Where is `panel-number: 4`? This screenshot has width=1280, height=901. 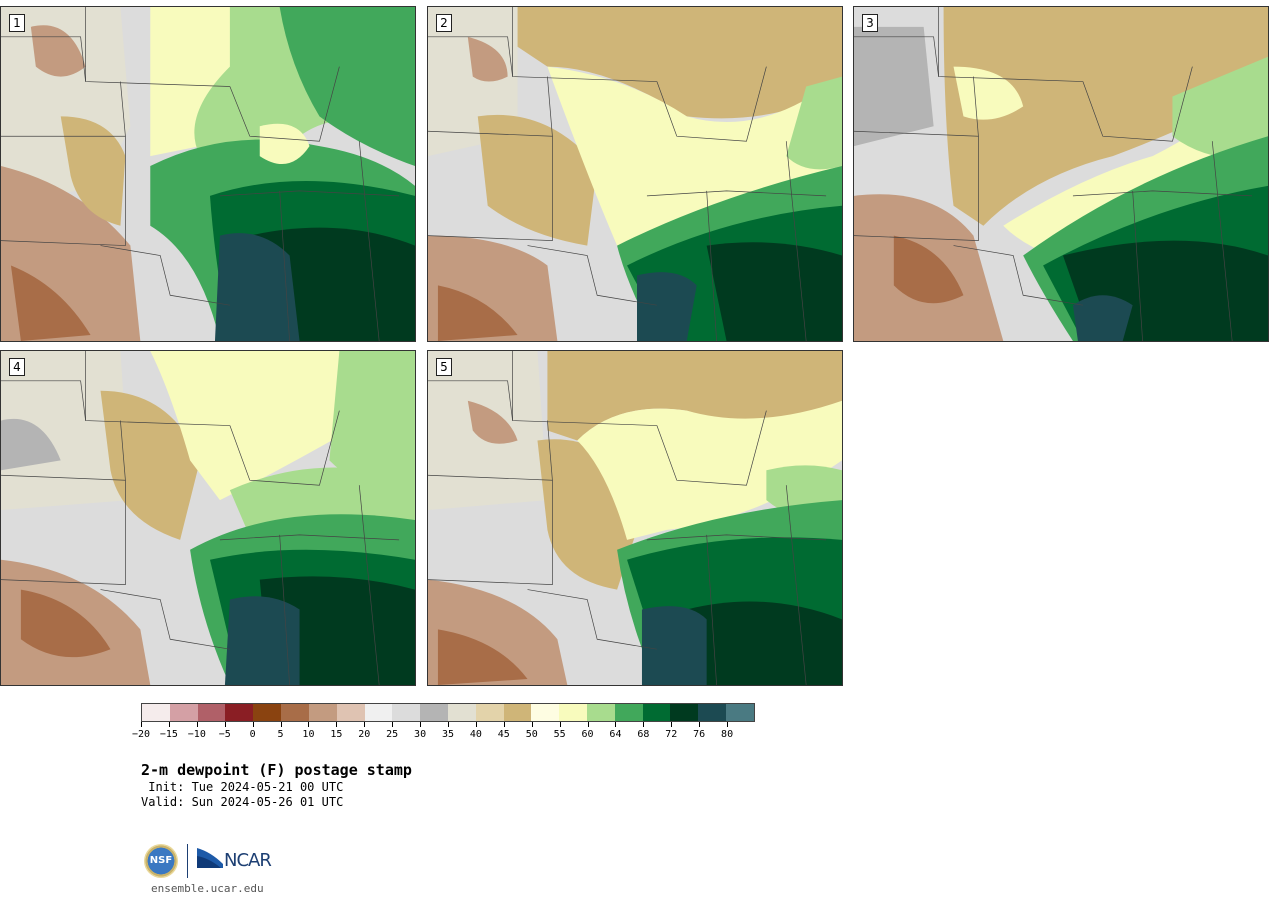 panel-number: 4 is located at coordinates (17, 367).